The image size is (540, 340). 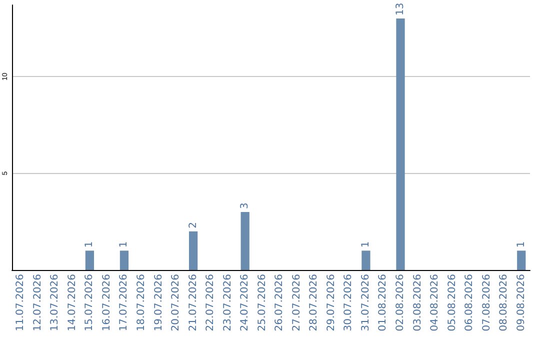 I want to click on x-tick-label: 24.07.2026, so click(x=245, y=303).